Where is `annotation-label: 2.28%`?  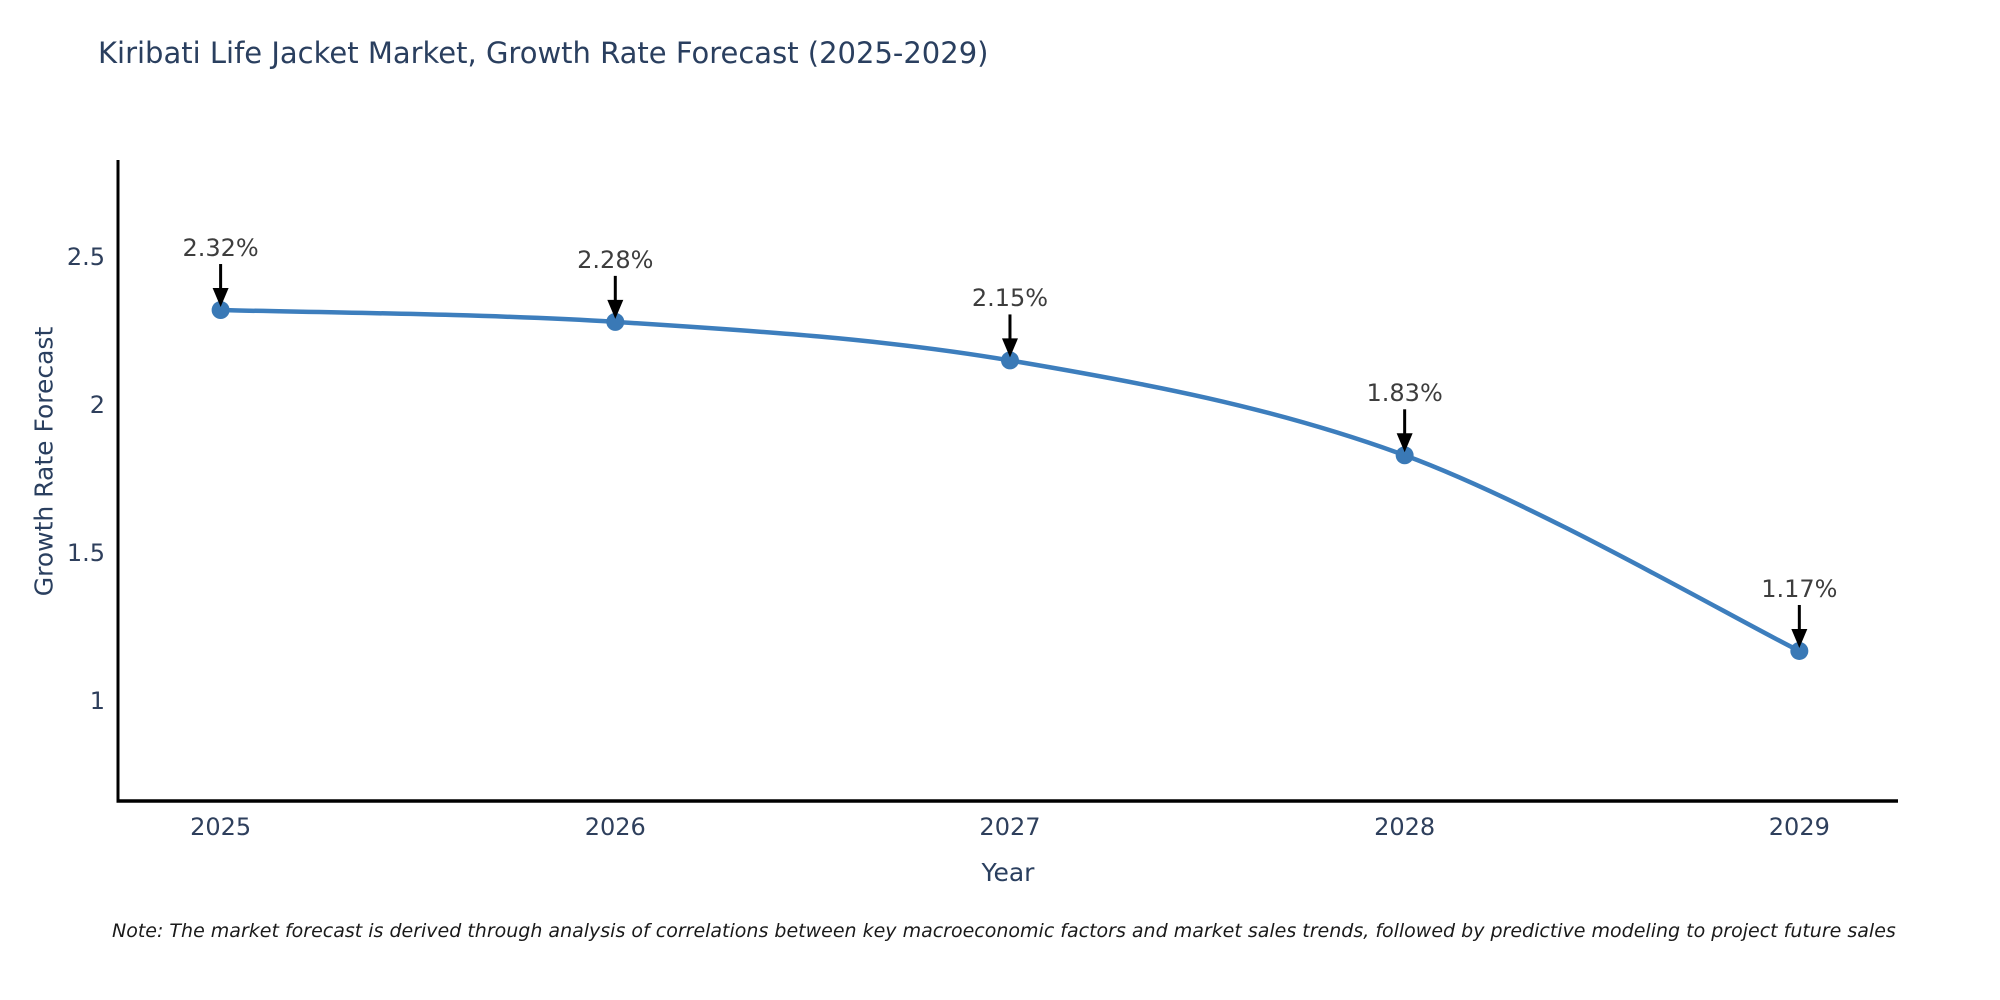 annotation-label: 2.28% is located at coordinates (615, 259).